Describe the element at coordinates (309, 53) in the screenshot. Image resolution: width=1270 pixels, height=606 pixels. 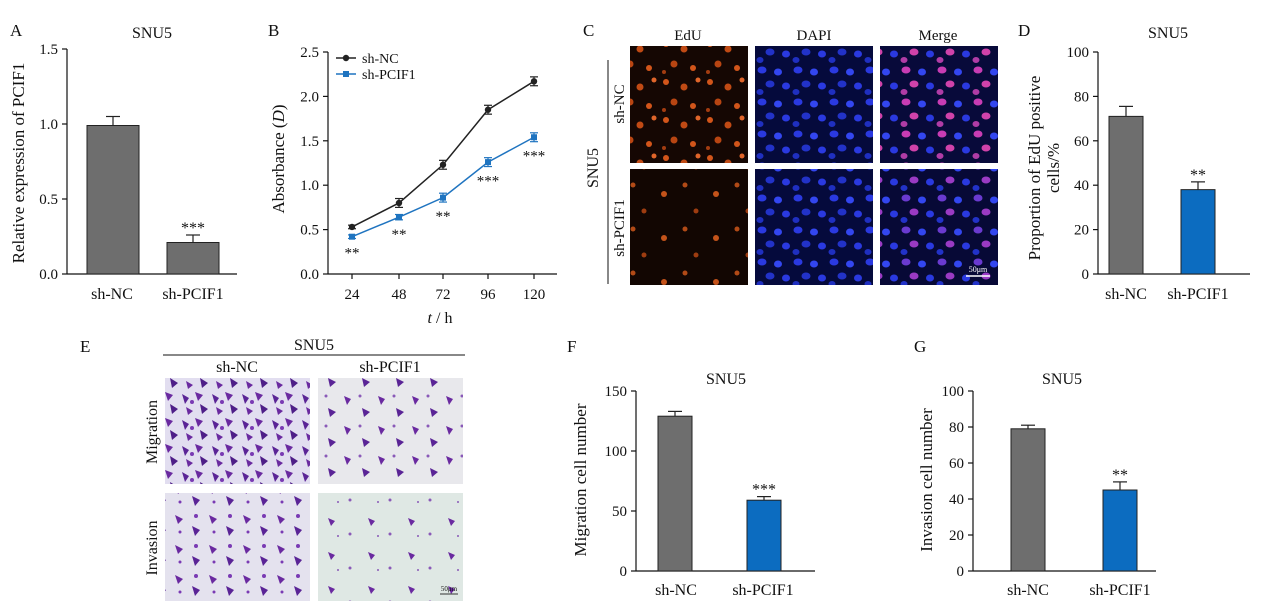
I see `y-tick-label: 2.5` at that location.